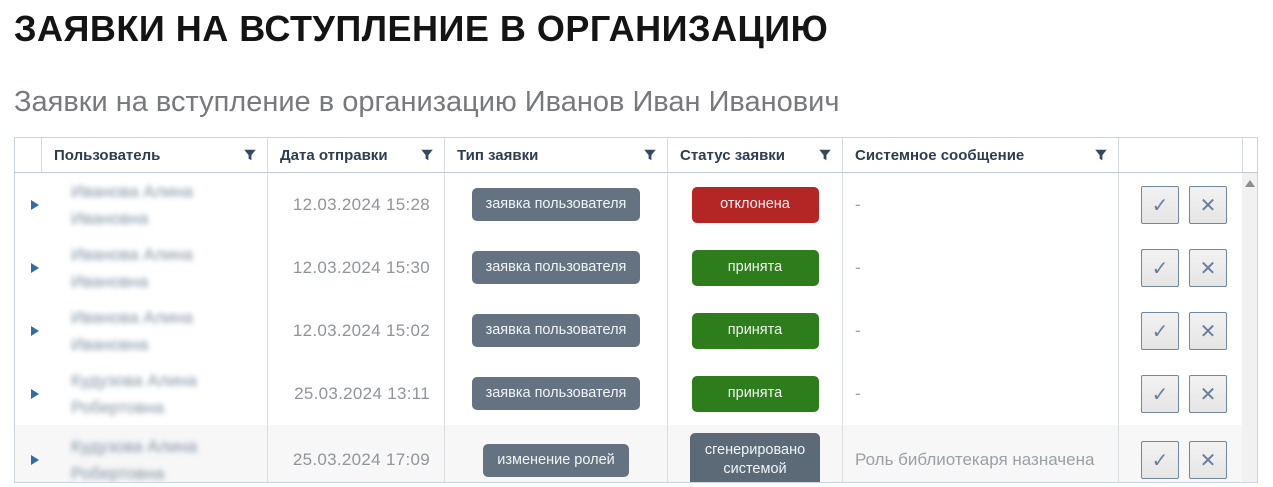 The height and width of the screenshot is (487, 1273). What do you see at coordinates (498, 155) in the screenshot?
I see `header-type-label: Тип заявки` at bounding box center [498, 155].